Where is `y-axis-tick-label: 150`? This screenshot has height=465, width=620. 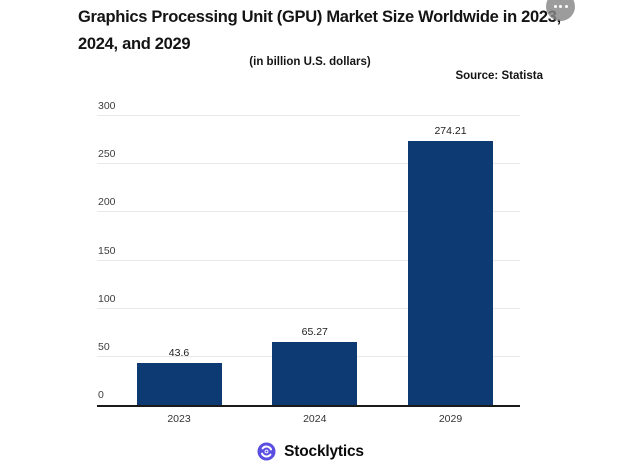 y-axis-tick-label: 150 is located at coordinates (107, 250).